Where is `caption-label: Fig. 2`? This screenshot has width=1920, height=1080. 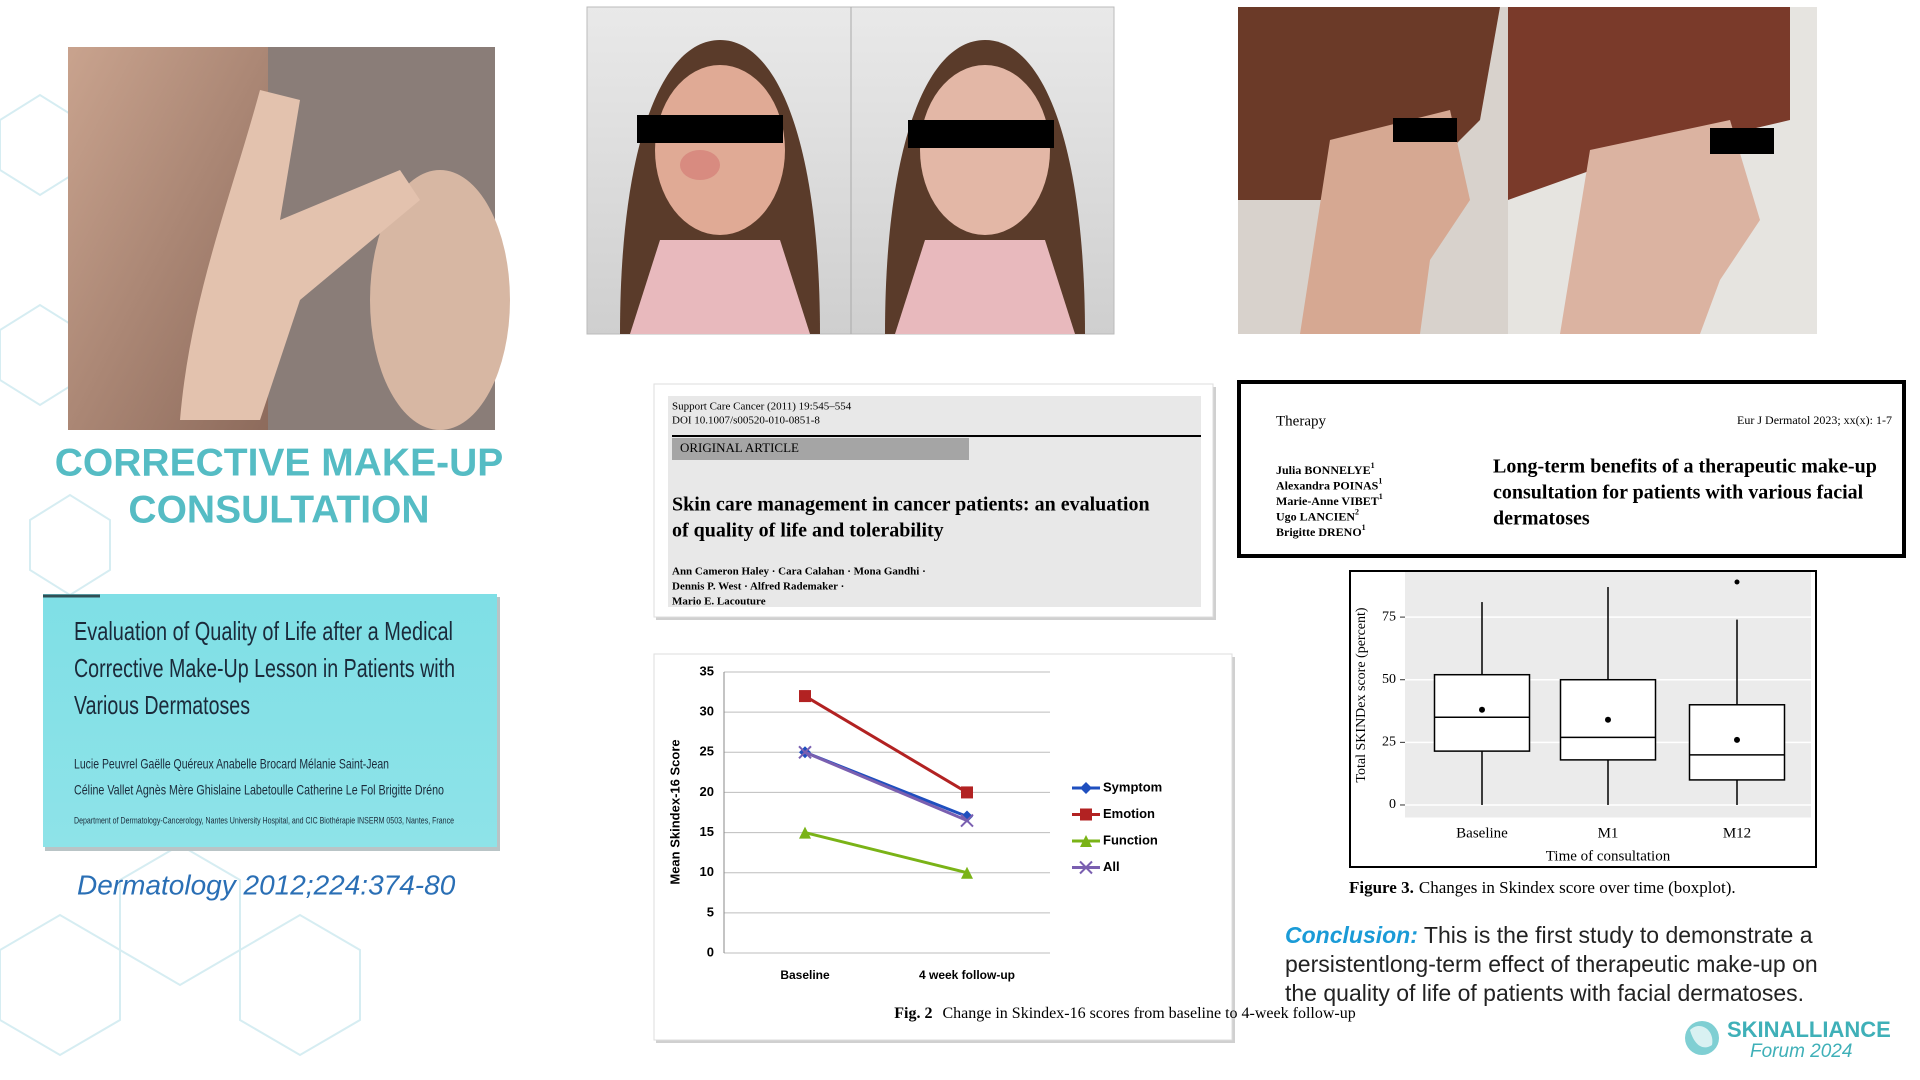
caption-label: Fig. 2 is located at coordinates (913, 1013).